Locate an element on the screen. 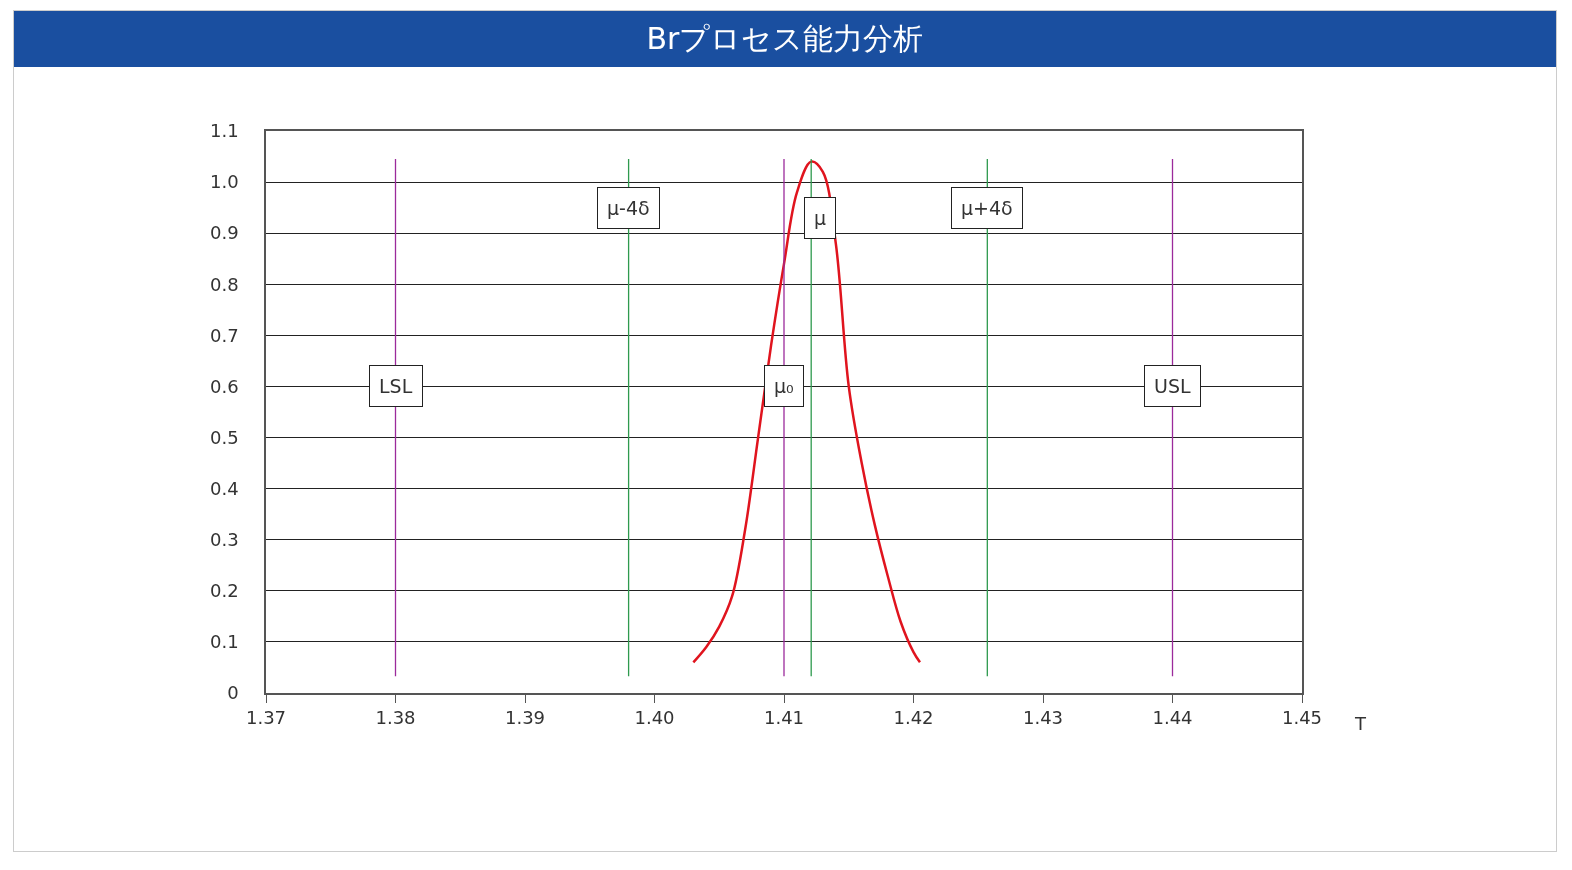  x-tick-label: 1.43 is located at coordinates (1043, 718).